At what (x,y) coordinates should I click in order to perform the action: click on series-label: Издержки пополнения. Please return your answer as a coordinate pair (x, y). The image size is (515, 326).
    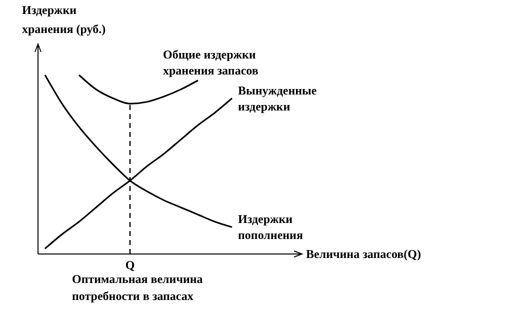
    Looking at the image, I should click on (271, 227).